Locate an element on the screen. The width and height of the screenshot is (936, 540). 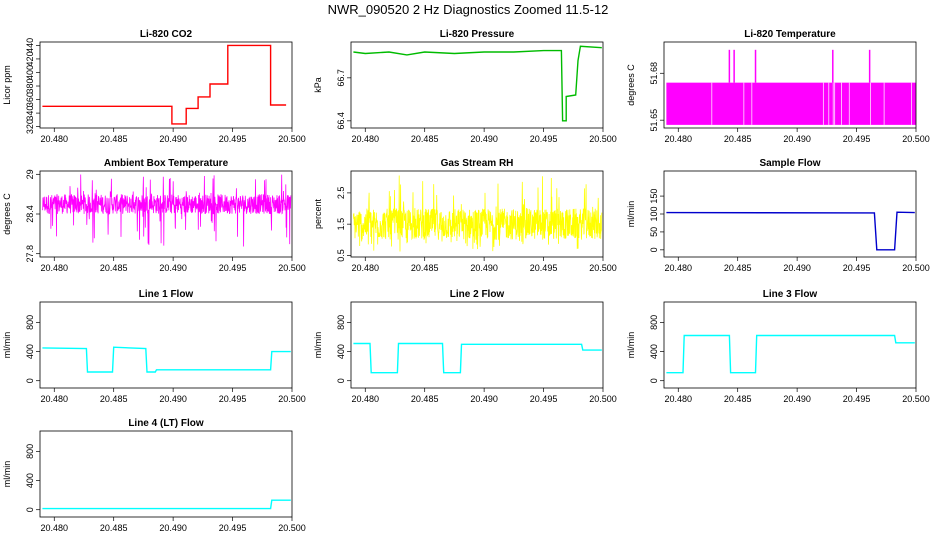
panel-title: Line 4 (LT) Flow is located at coordinates (166, 423).